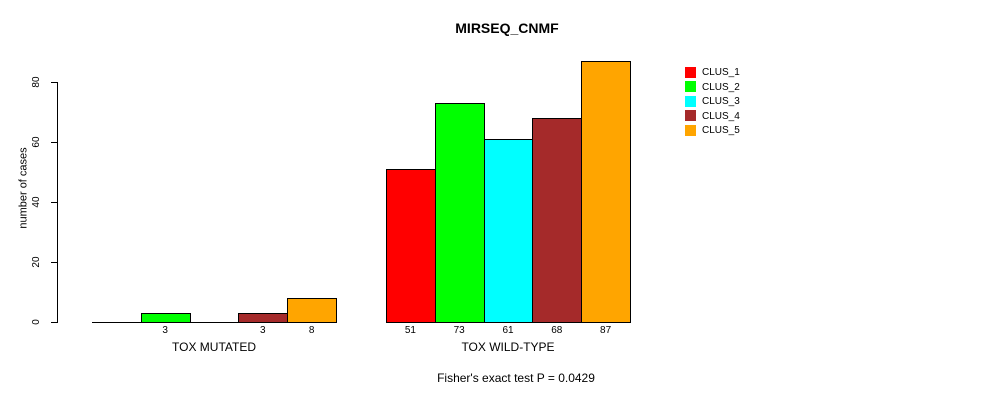 The width and height of the screenshot is (990, 400). I want to click on legend-label-clus-1: CLUS_1, so click(721, 72).